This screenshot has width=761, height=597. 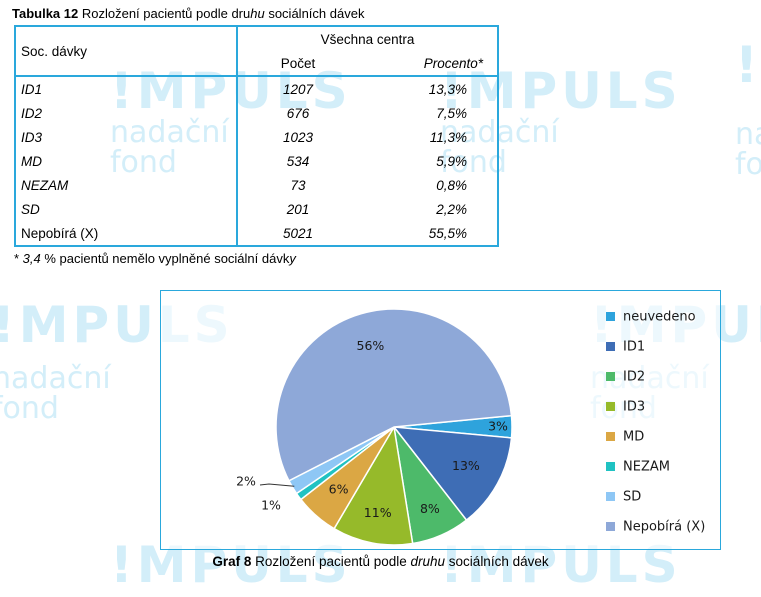 I want to click on legend-label: SD, so click(x=632, y=497).